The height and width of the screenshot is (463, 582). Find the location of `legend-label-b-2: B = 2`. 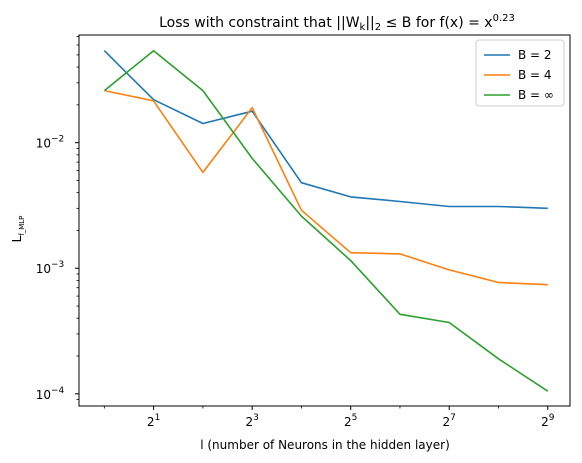

legend-label-b-2: B = 2 is located at coordinates (535, 55).